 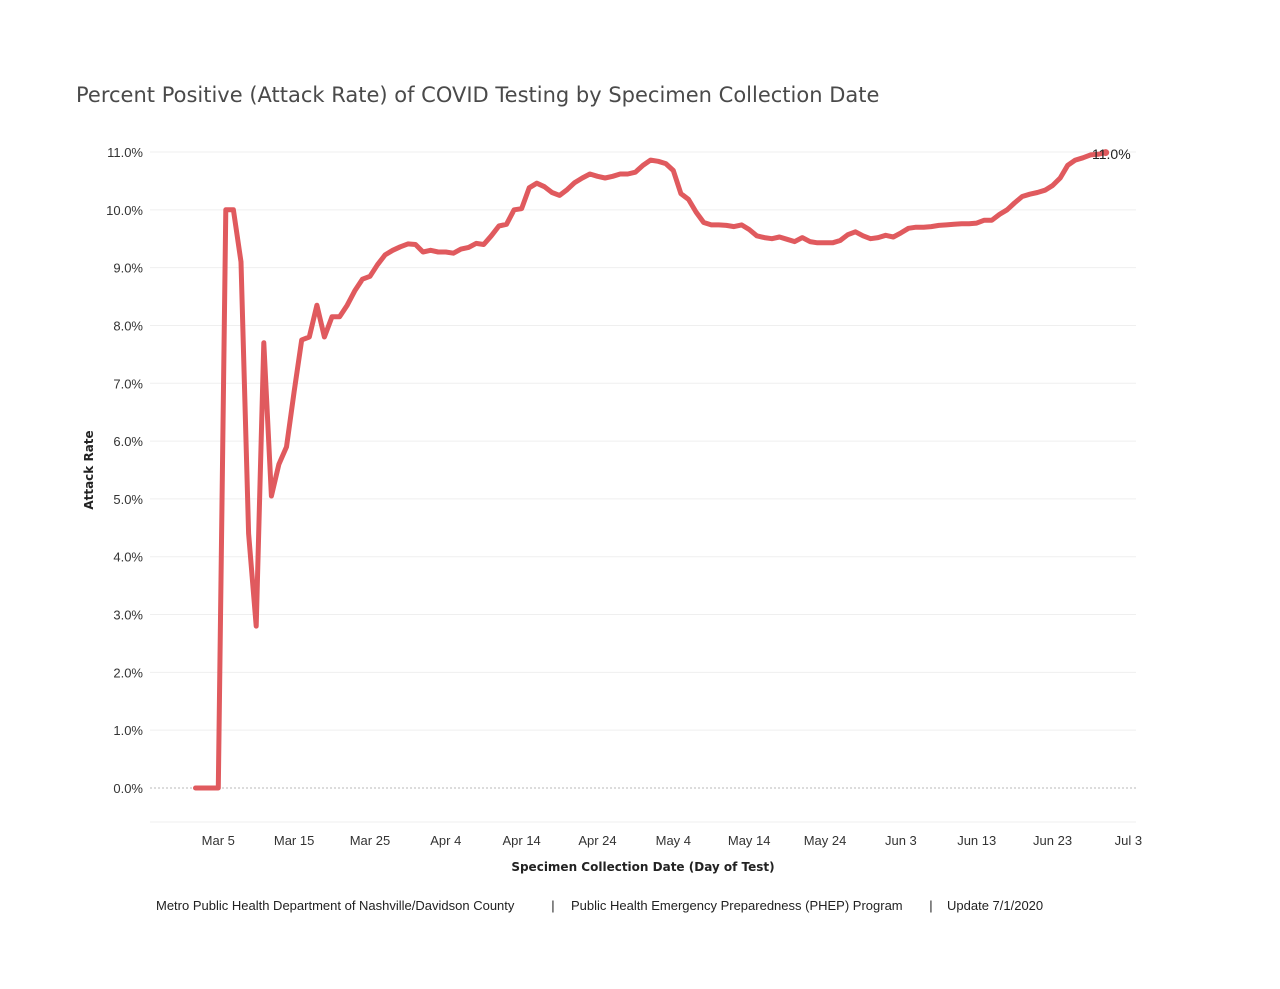 I want to click on x-tick-label-0: Mar 5, so click(x=218, y=840).